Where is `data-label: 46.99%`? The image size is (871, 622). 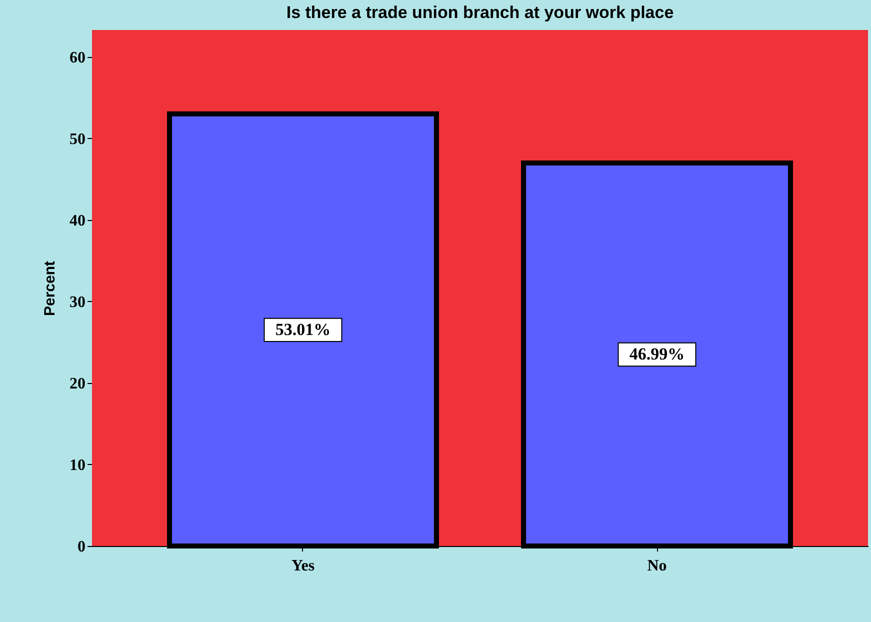
data-label: 46.99% is located at coordinates (657, 354).